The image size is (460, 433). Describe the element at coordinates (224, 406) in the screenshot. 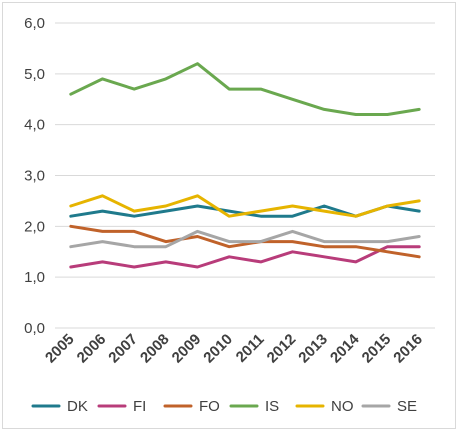

I see `legend: DK FI FO IS NO SE` at that location.